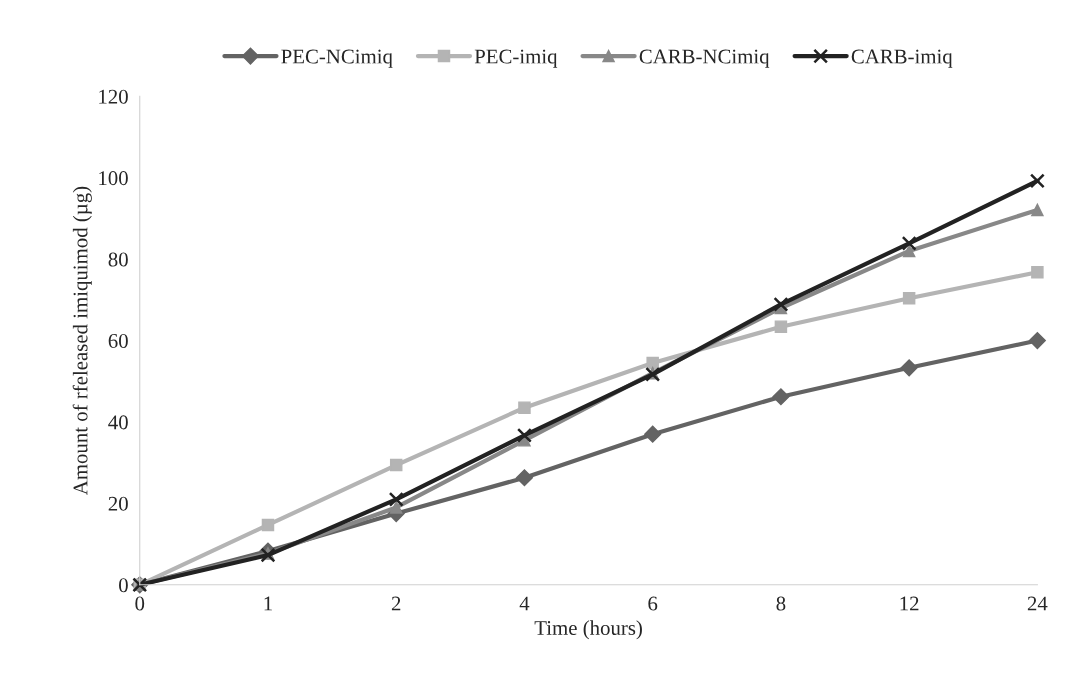  I want to click on legend-label: CARB-NCimiq, so click(704, 58).